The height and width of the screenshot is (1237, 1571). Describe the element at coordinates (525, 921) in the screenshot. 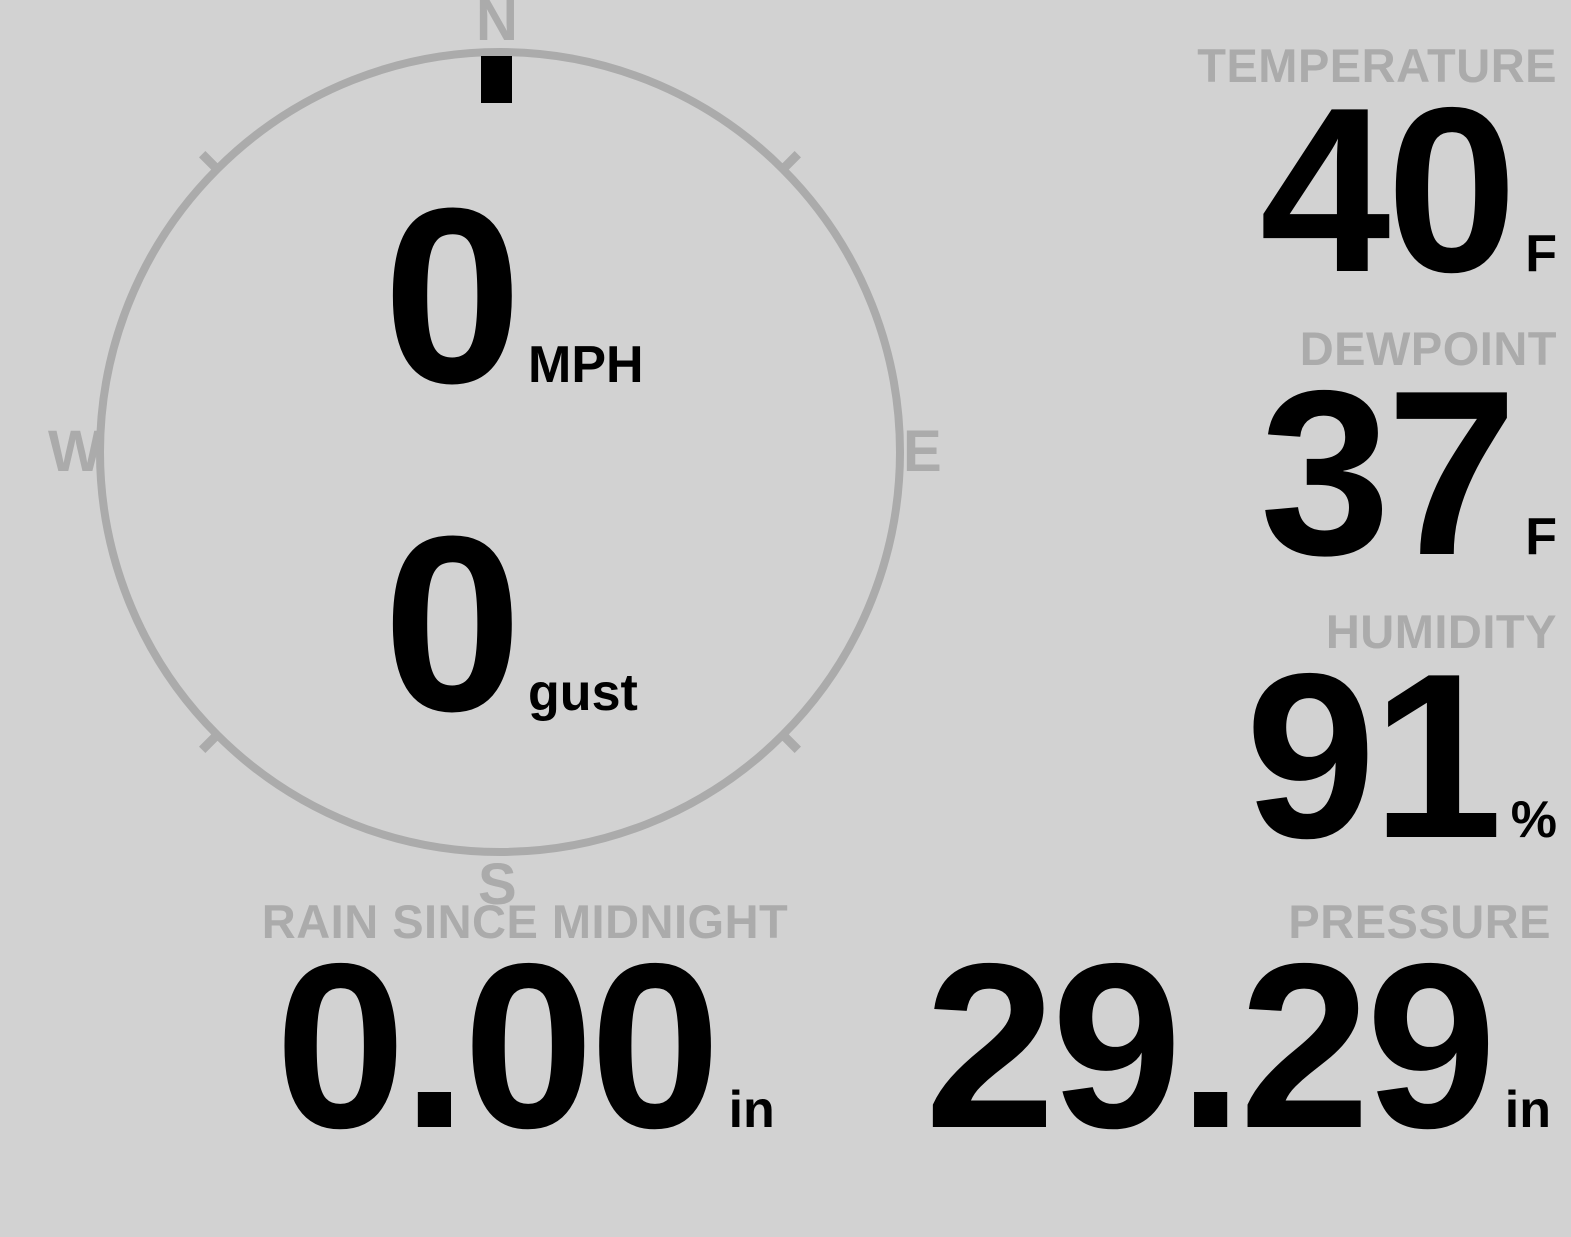

I see `rain-label: RAIN SINCE MIDNIGHT` at that location.